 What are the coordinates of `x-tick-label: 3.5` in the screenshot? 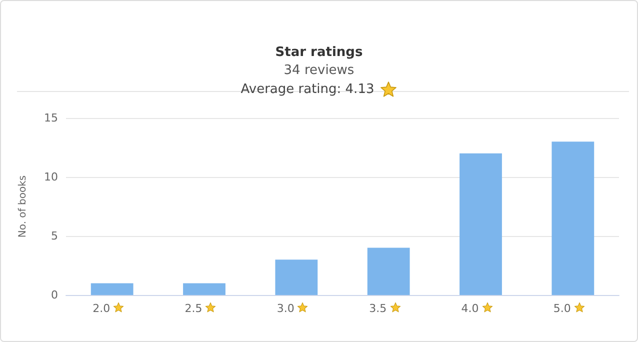 It's located at (378, 308).